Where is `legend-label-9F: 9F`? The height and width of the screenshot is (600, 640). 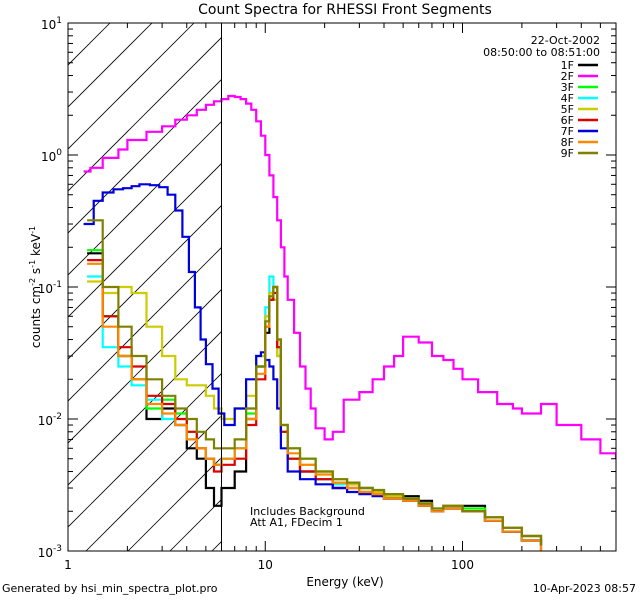
legend-label-9F: 9F is located at coordinates (567, 153).